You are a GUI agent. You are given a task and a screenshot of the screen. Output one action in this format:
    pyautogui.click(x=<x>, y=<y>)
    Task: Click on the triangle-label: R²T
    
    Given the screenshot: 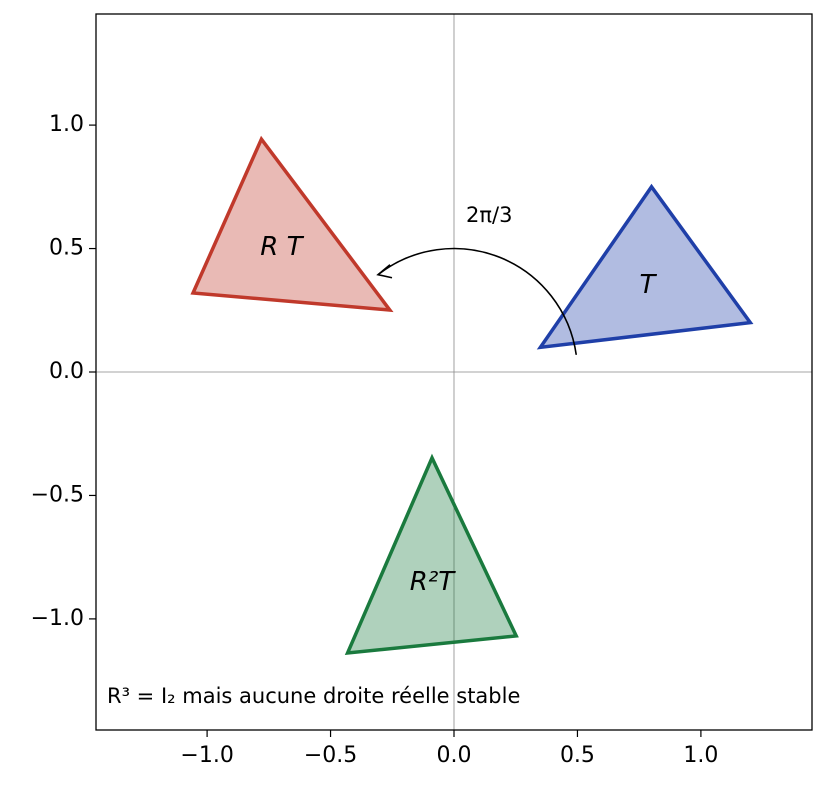 What is the action you would take?
    pyautogui.click(x=433, y=582)
    